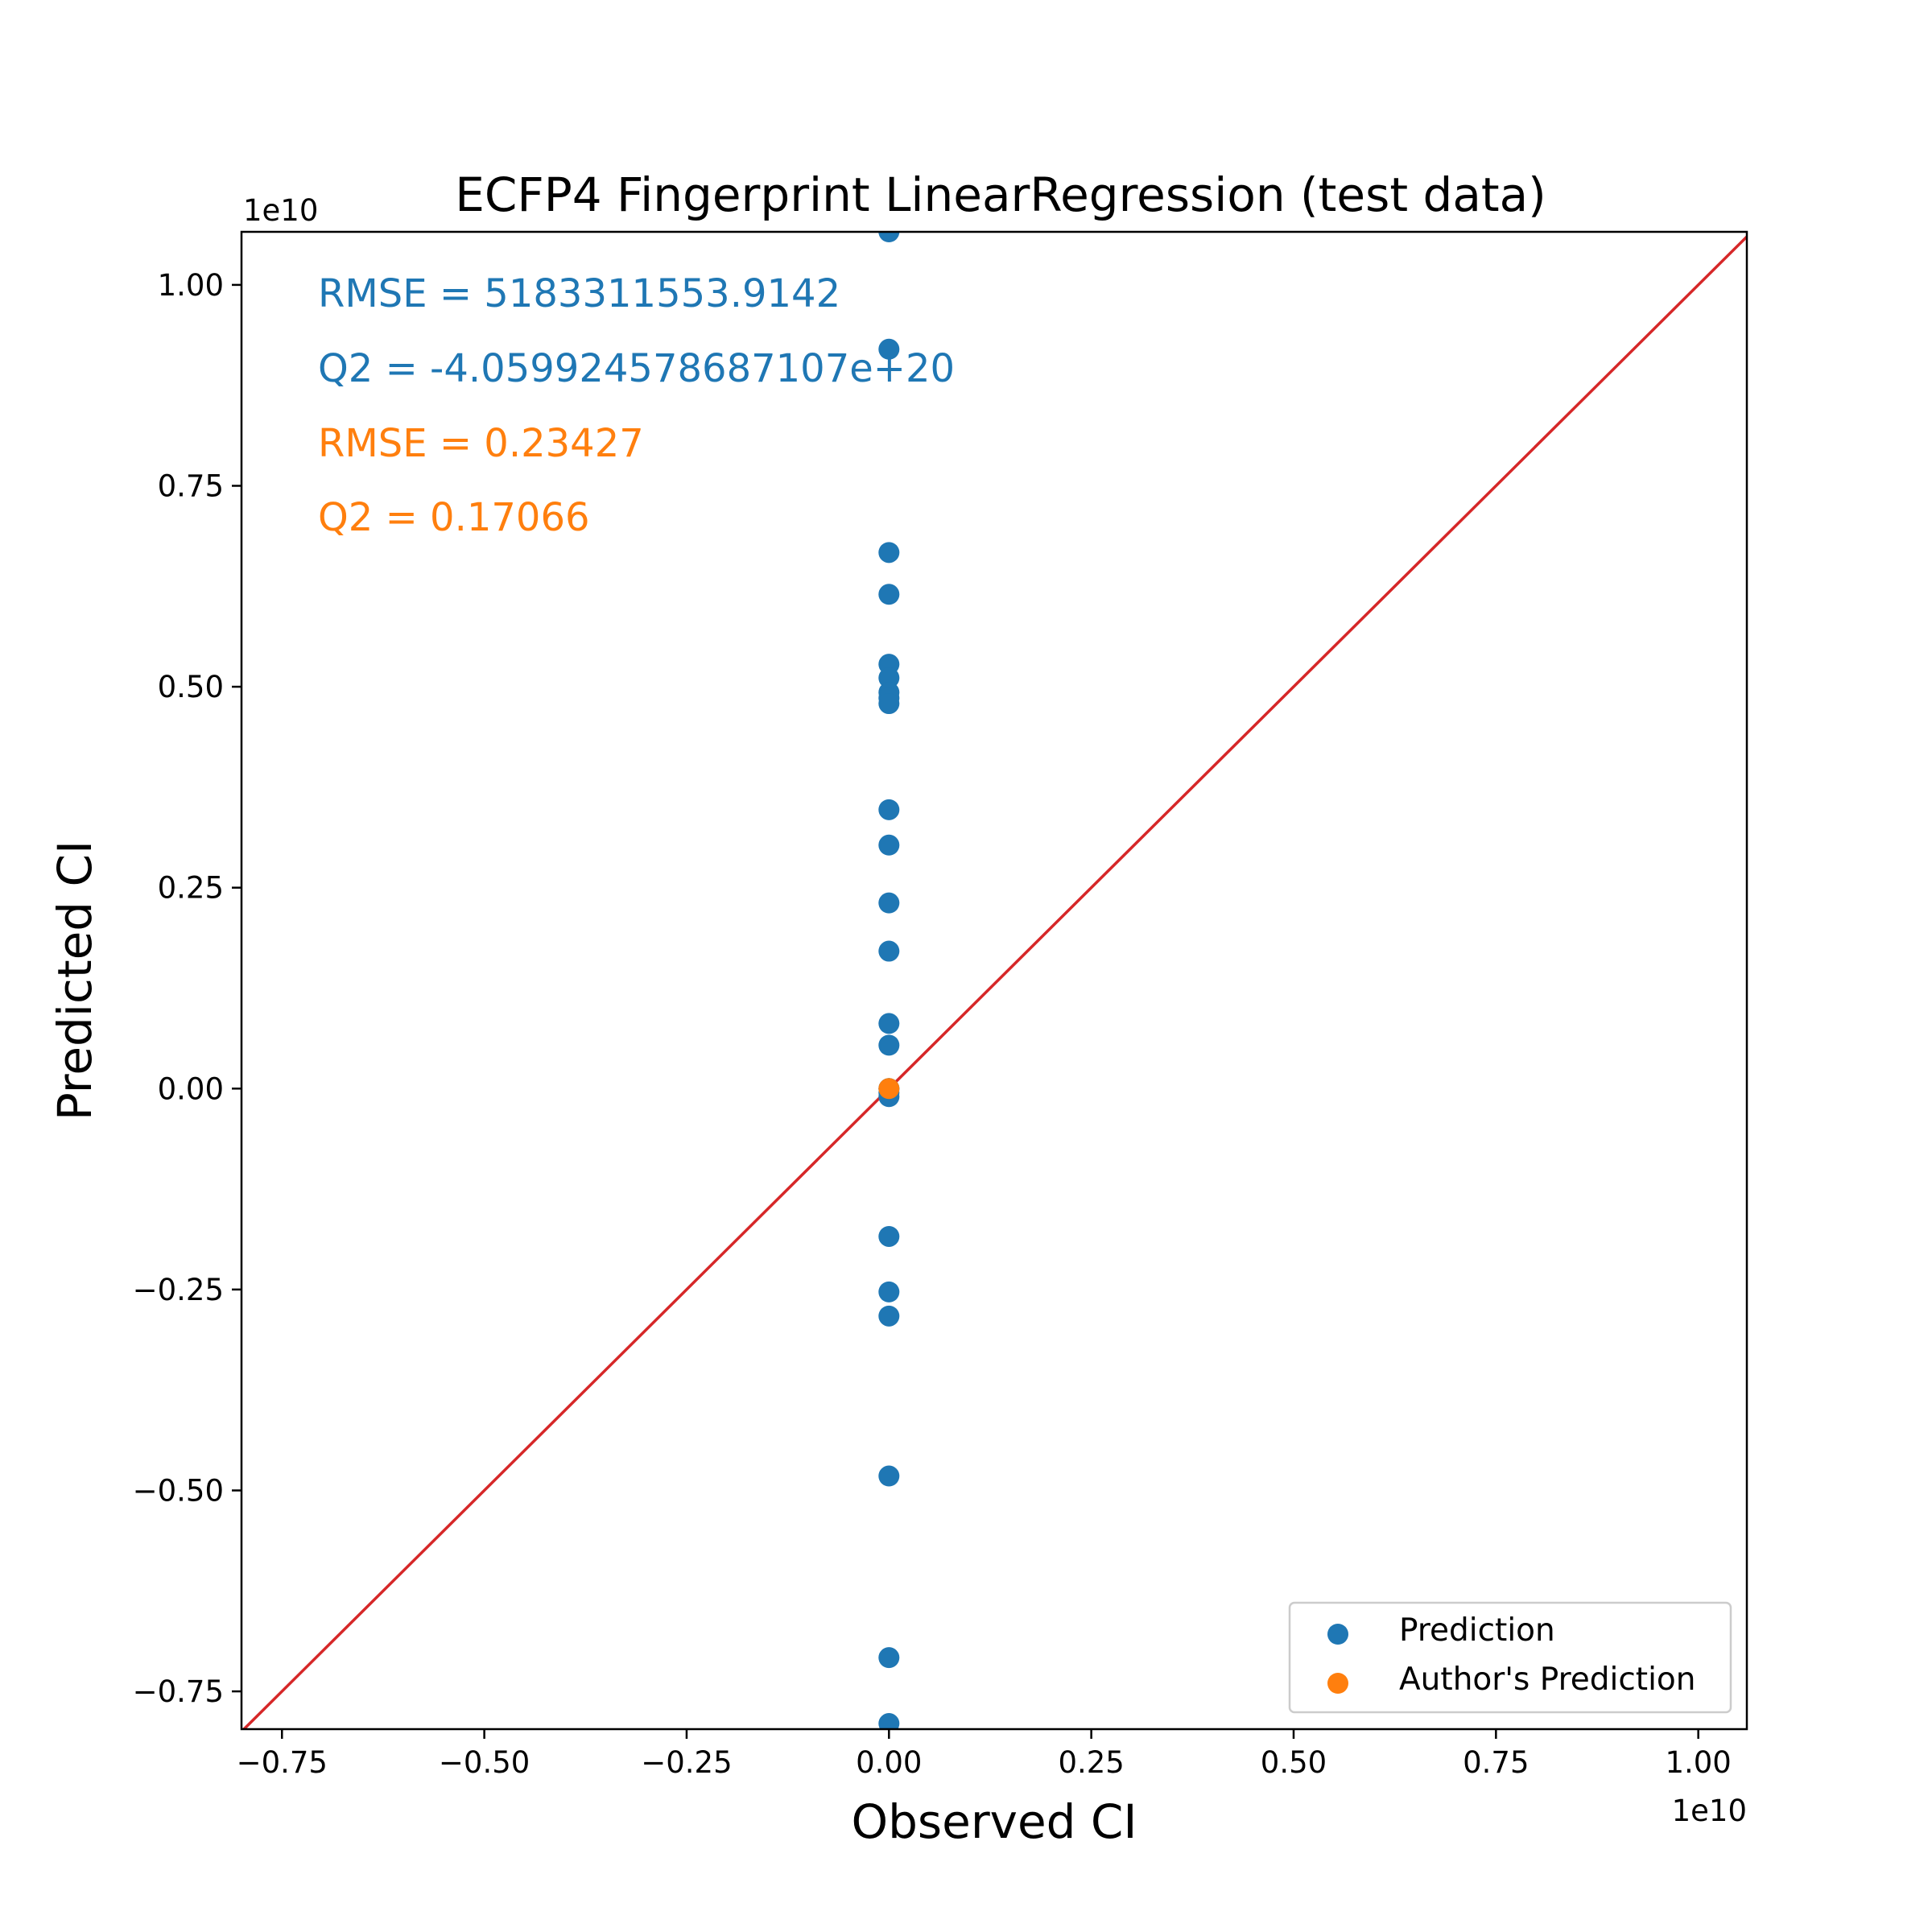  I want to click on x-tick-label: 0.25, so click(1091, 1763).